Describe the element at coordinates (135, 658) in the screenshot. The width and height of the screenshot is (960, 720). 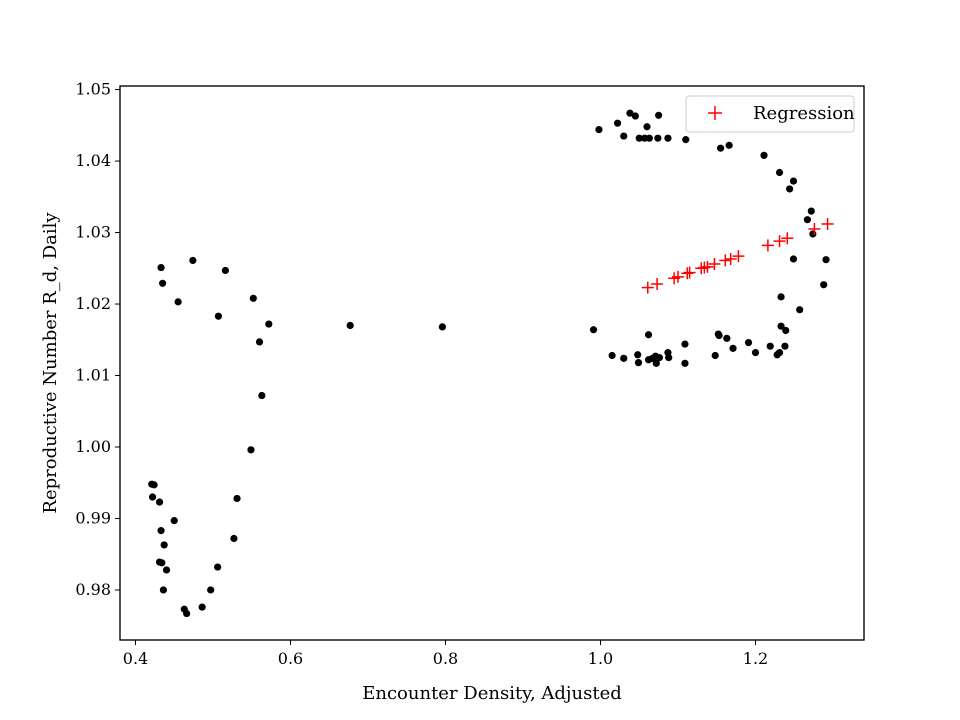
I see `x-tick-label: 0.4` at that location.